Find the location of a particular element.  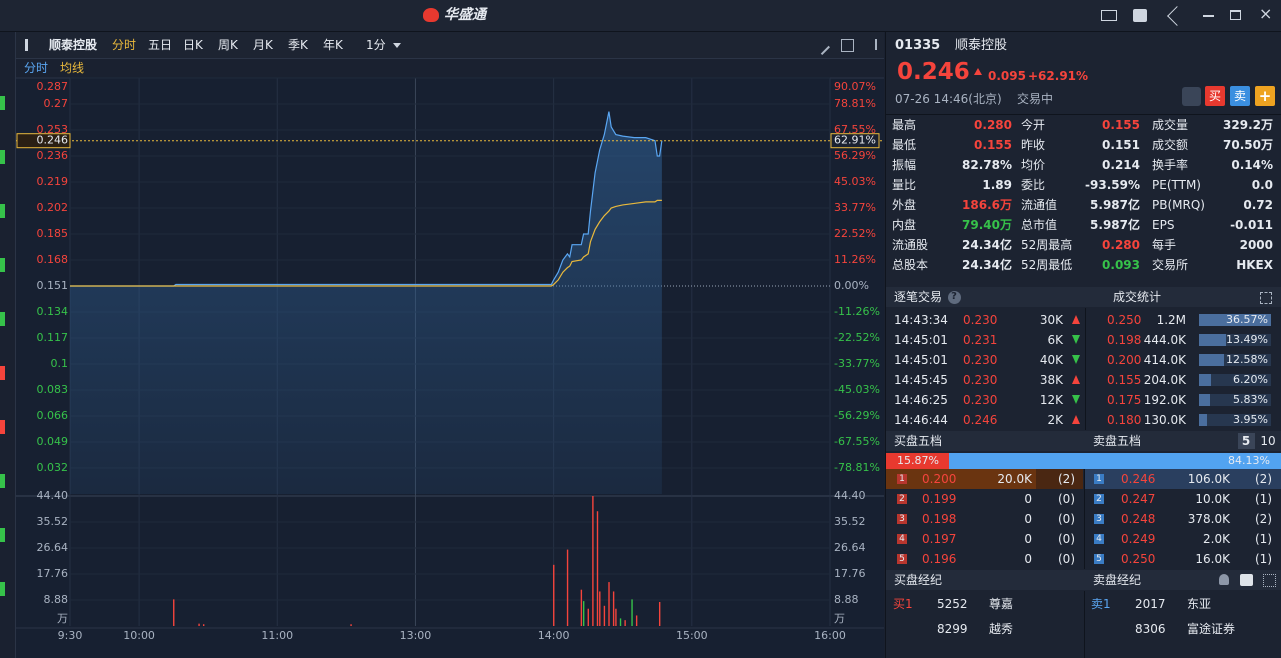

current-pct-box is located at coordinates (855, 141).